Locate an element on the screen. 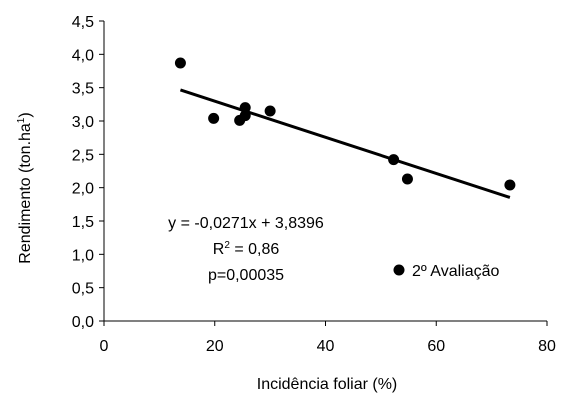  y-axis-ticks: 0,0 0,5 1,0 1,5 2,0 2,5 3,0 3,5 4,0 4,5 is located at coordinates (88, 172).